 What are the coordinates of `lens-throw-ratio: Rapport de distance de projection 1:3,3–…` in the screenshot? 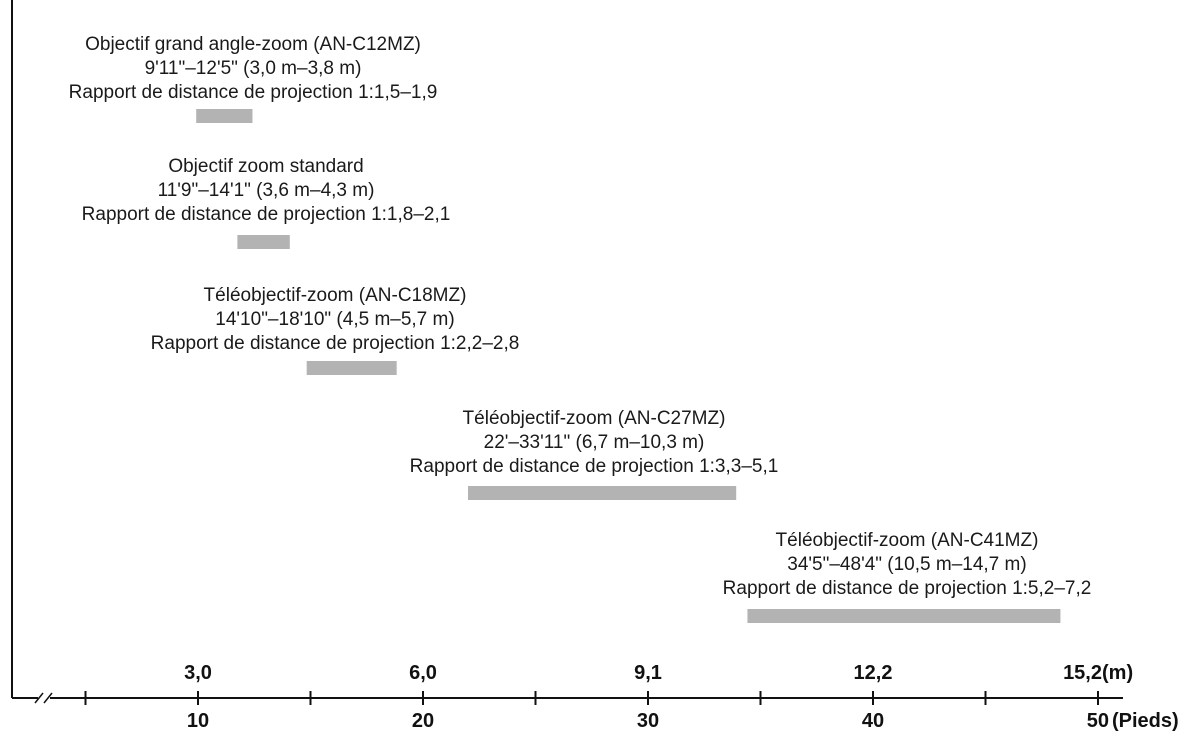 It's located at (594, 466).